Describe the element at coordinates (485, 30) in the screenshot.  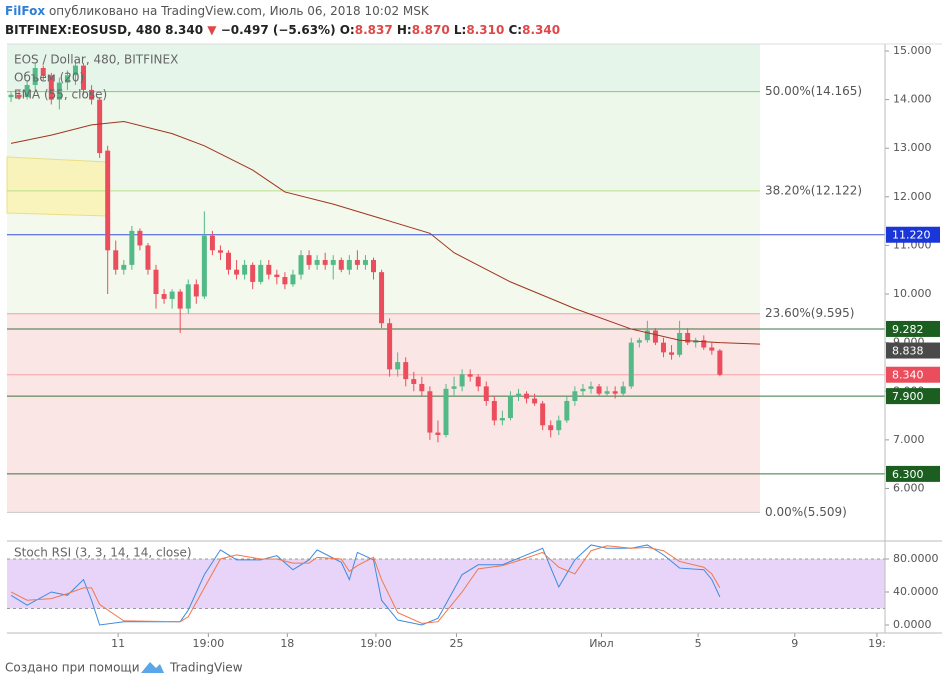
I see `ohlc-value: 8.310` at that location.